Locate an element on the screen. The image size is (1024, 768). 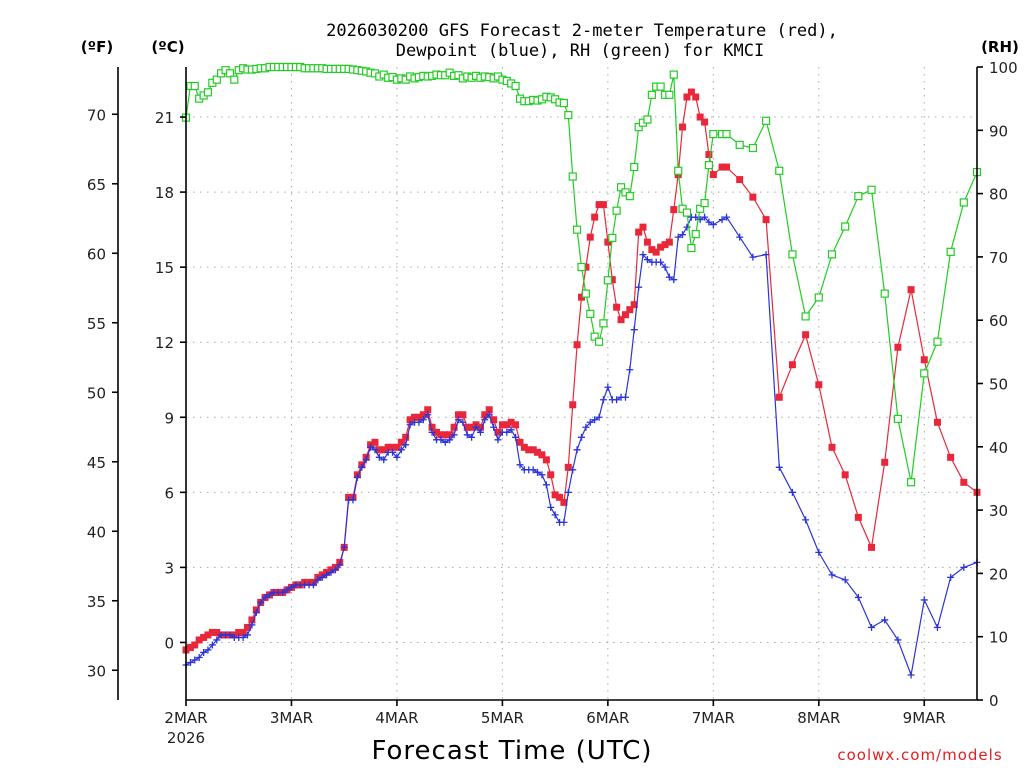
x-axis-year: 2026 is located at coordinates (186, 738).